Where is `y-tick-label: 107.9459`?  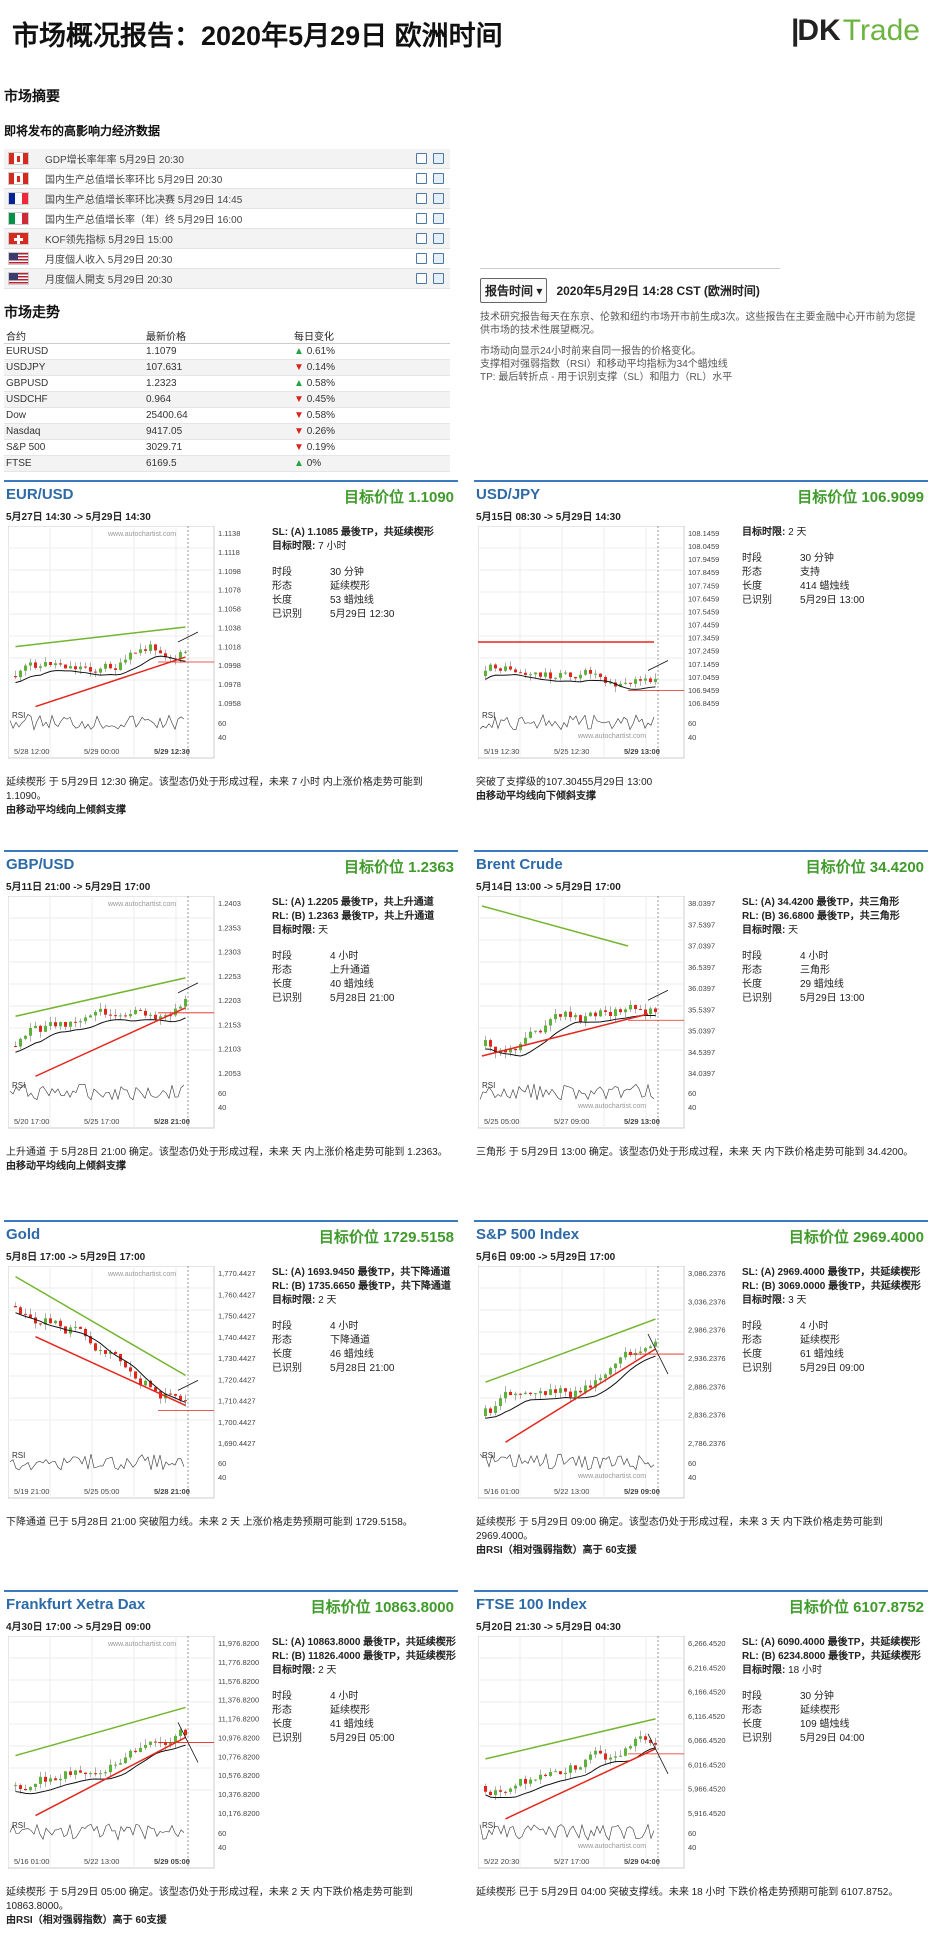
y-tick-label: 107.9459 is located at coordinates (703, 559).